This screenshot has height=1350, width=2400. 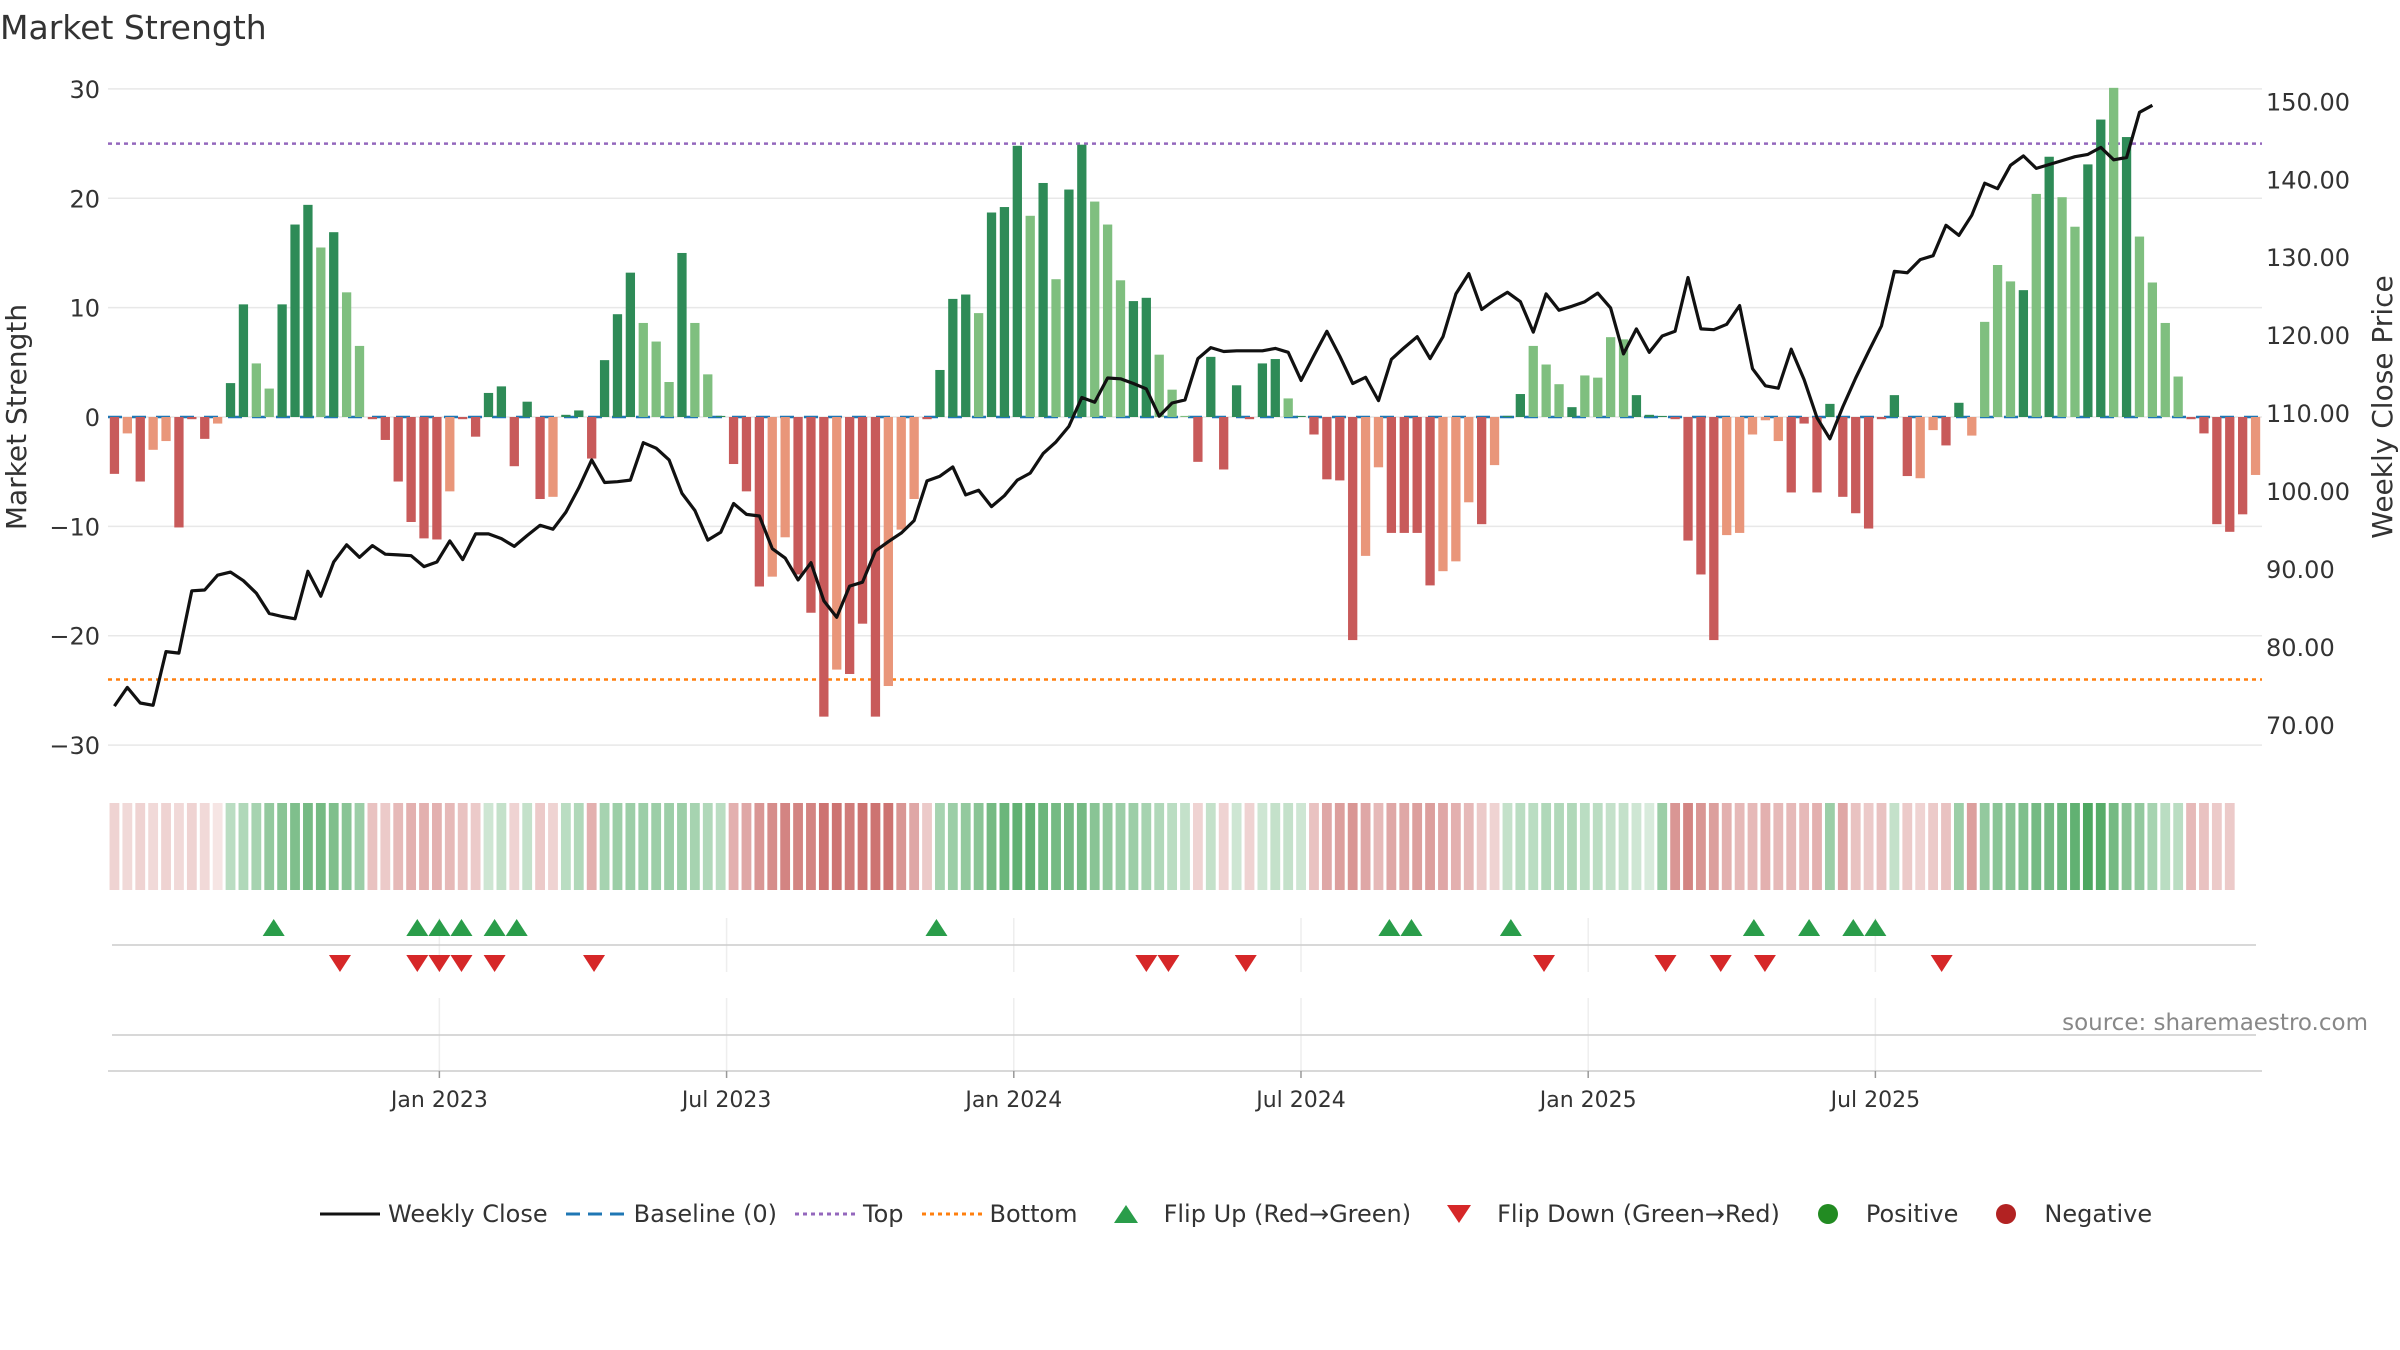 I want to click on y2-tick-label: 90.00, so click(x=2300, y=570).